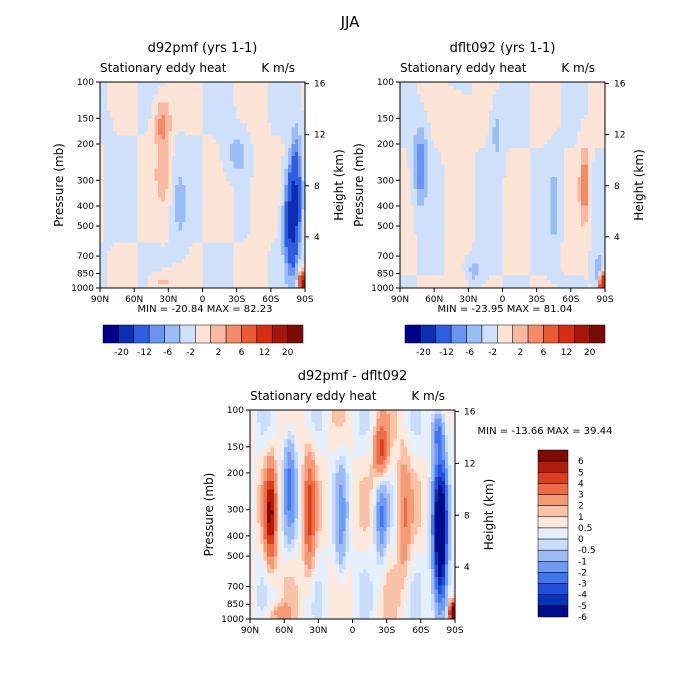  I want to click on p-tick-label: 200, so click(85, 145).